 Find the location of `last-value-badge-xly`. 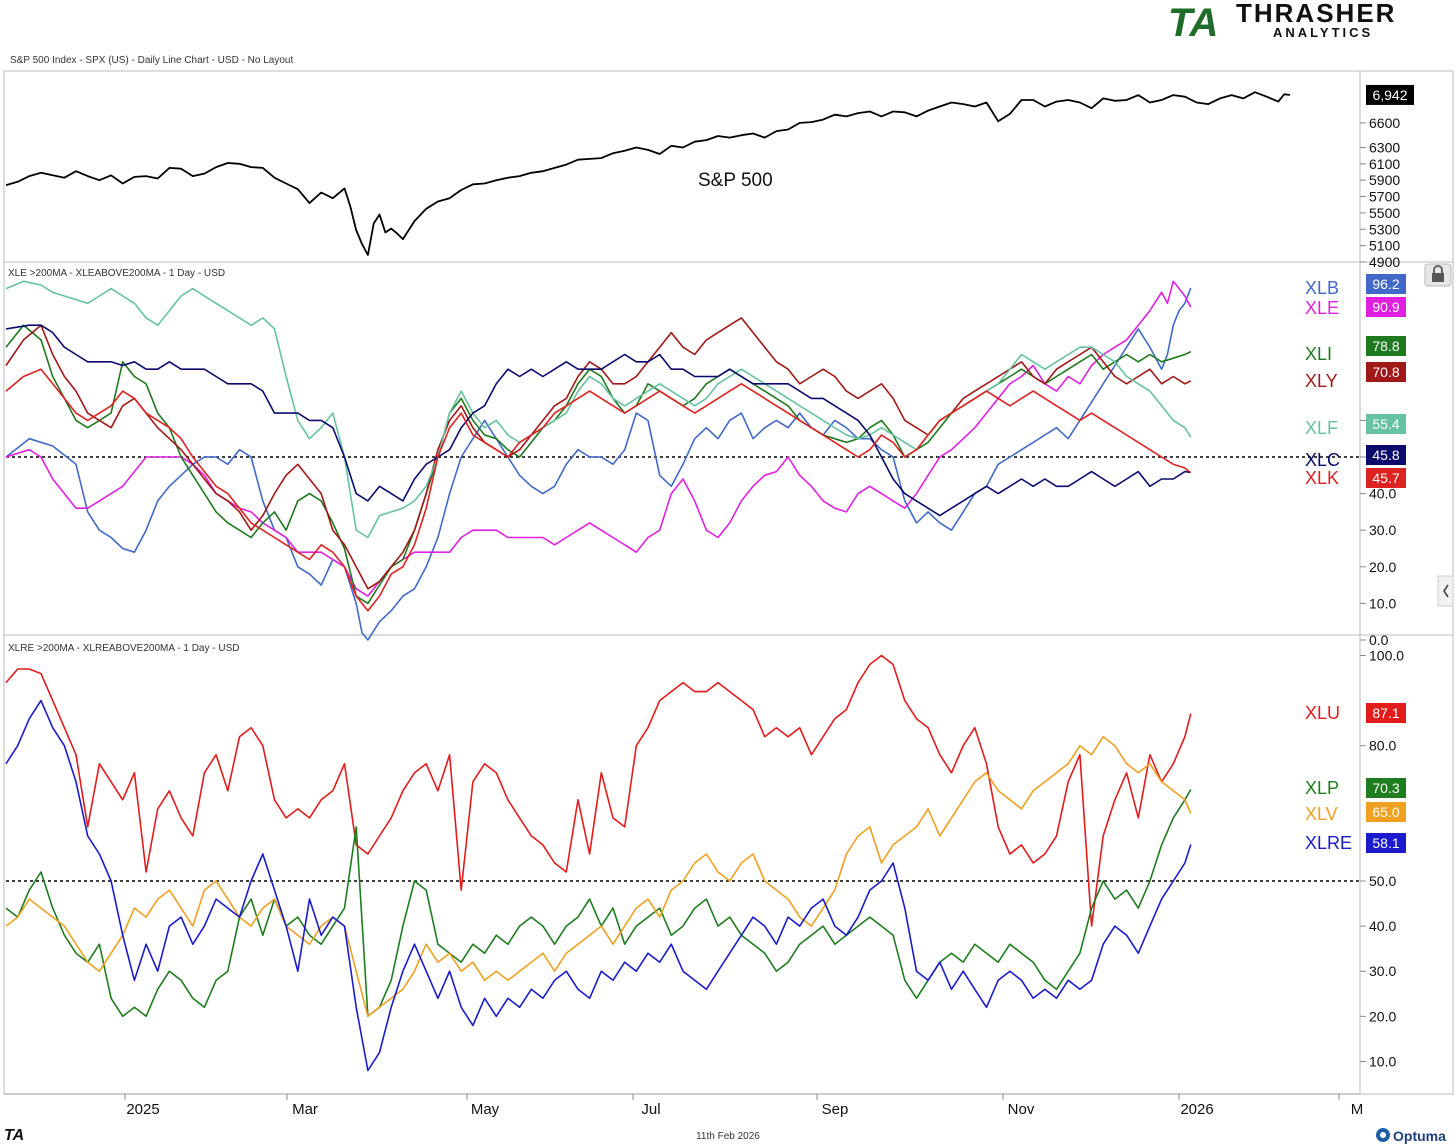

last-value-badge-xly is located at coordinates (1386, 372).